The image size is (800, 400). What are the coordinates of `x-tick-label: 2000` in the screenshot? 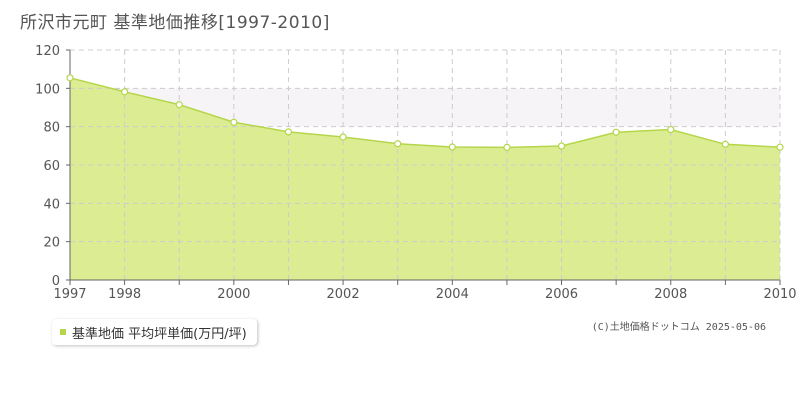 It's located at (233, 294).